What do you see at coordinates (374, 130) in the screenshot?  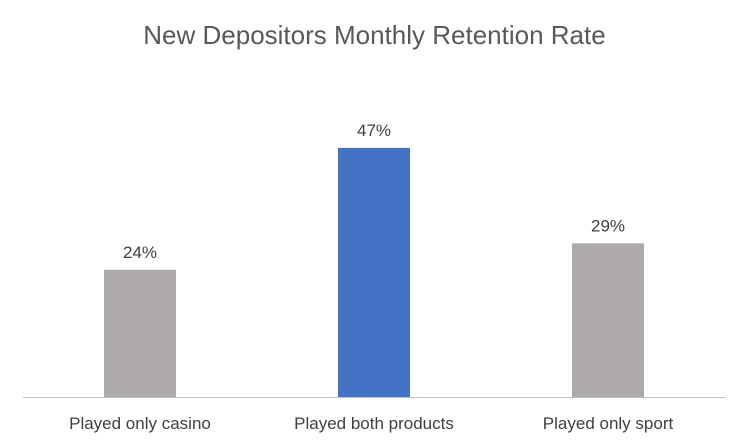 I see `data-label: 47%` at bounding box center [374, 130].